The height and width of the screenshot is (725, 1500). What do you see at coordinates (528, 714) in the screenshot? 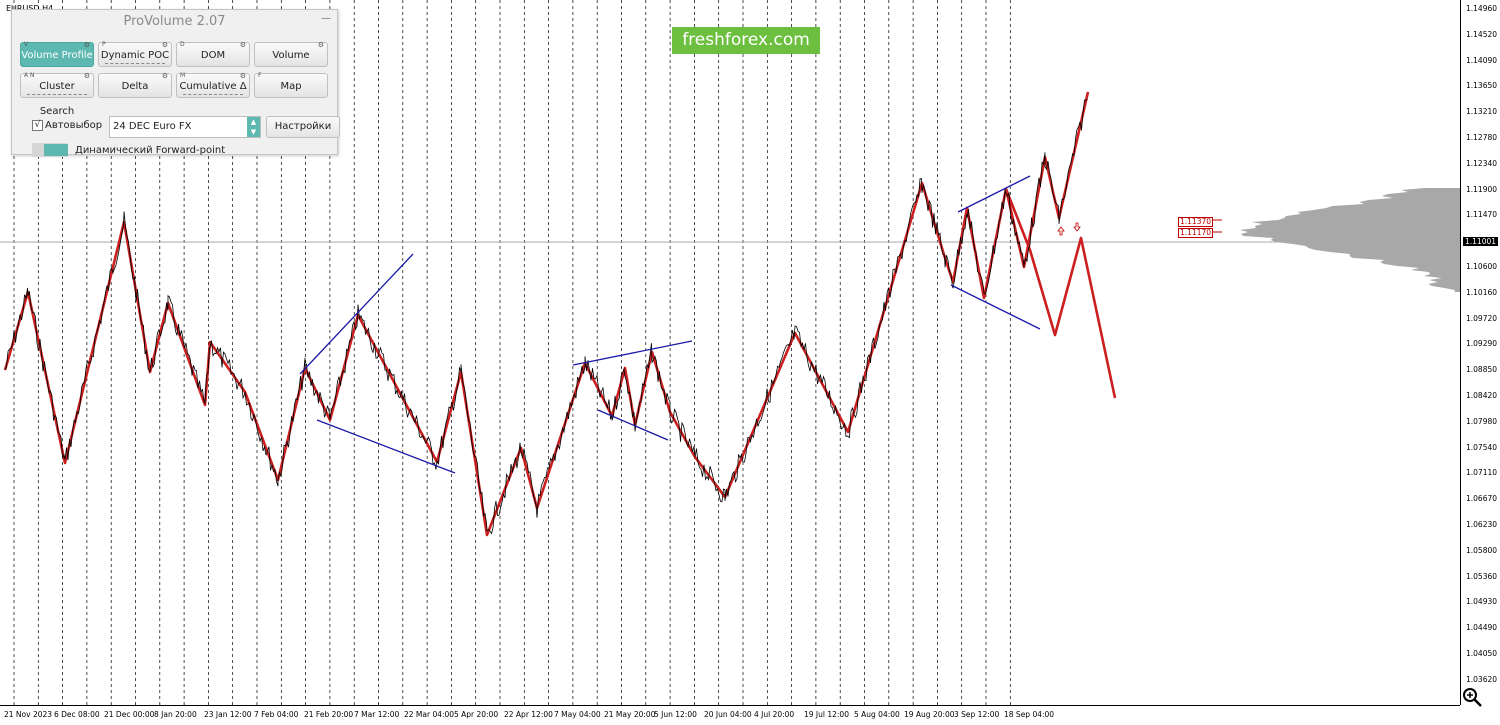
I see `time-tick-label: 22 Apr 12:00` at bounding box center [528, 714].